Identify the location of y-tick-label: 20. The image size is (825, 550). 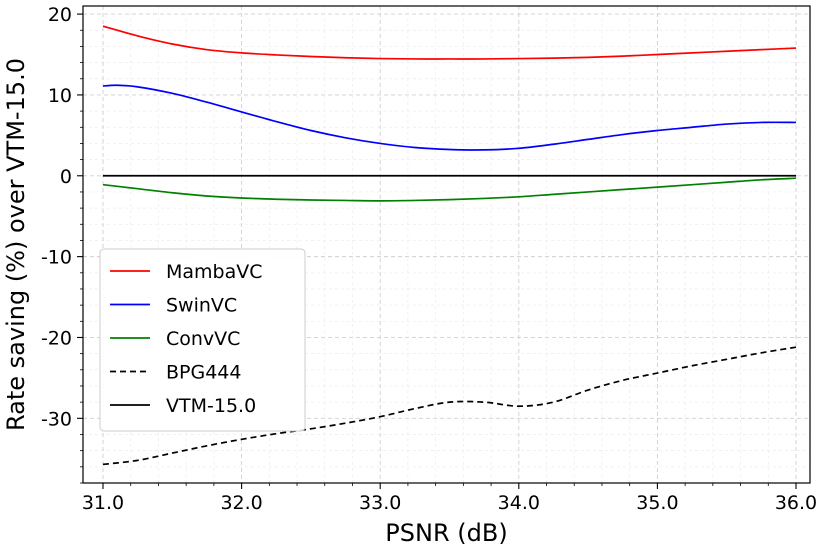
(60, 15).